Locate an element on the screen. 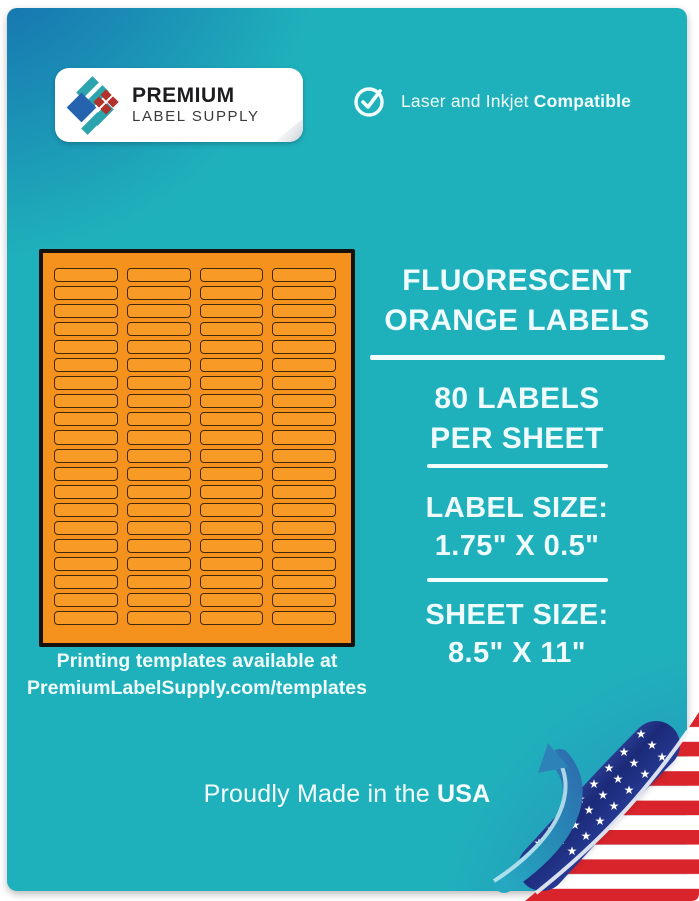  usa-flag-page-curl: ★★★★★★★★★★★★★★★★★★★★★★★ is located at coordinates (595, 806).